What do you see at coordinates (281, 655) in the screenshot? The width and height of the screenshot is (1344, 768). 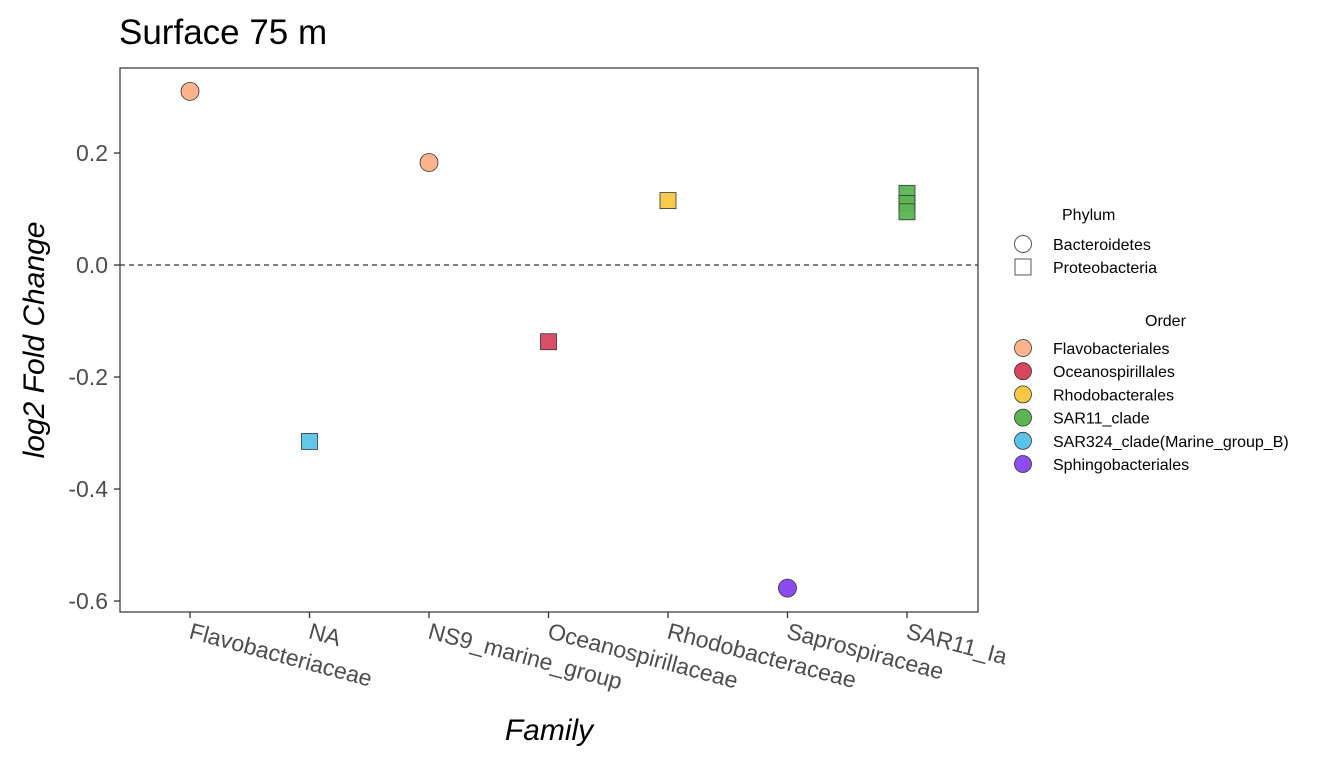 I see `x-tick-label: Flavobacteriaceae` at bounding box center [281, 655].